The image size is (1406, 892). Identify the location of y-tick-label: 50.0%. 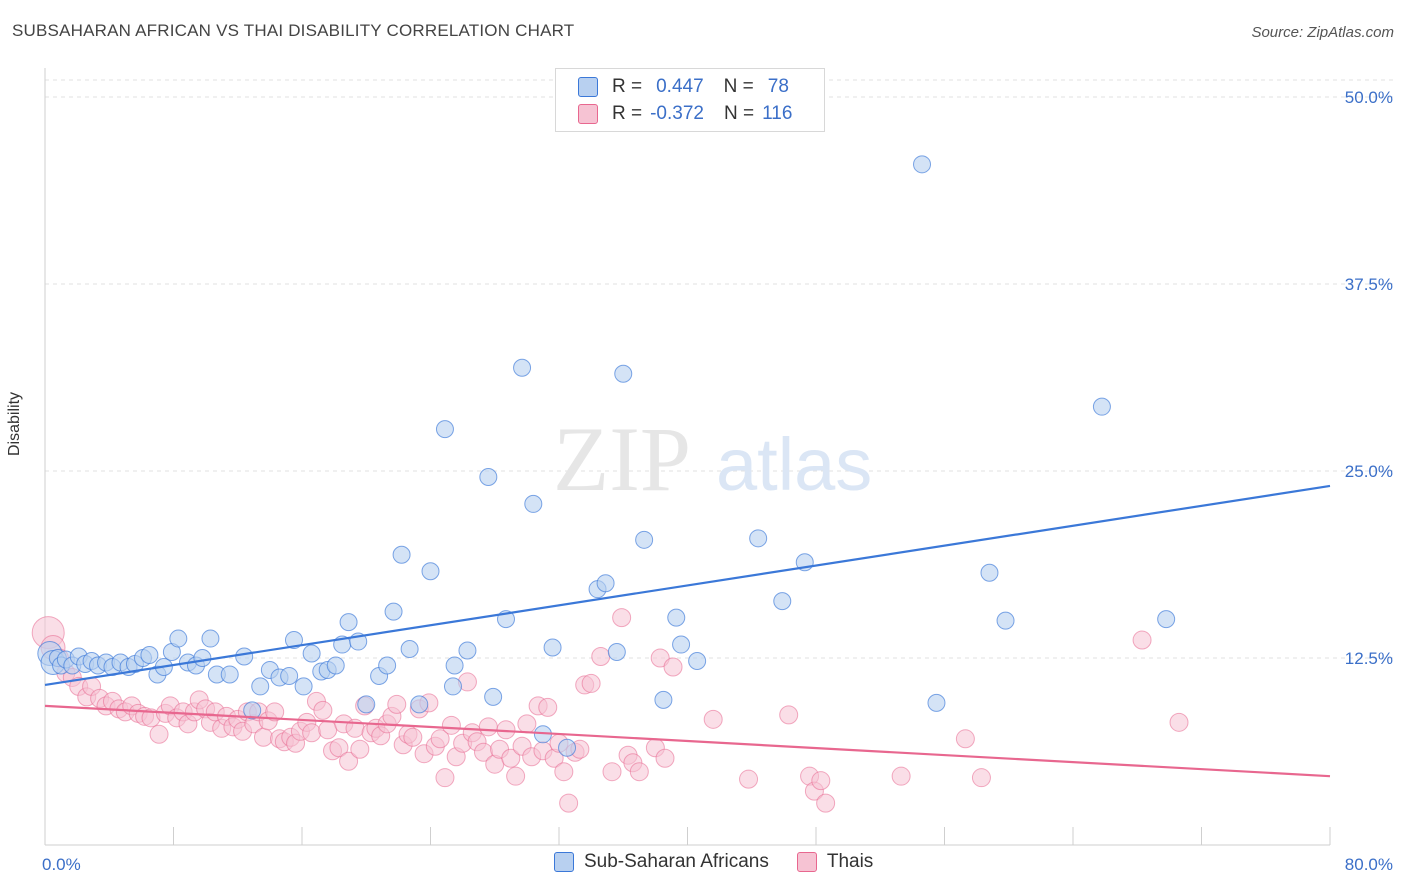
(1369, 97).